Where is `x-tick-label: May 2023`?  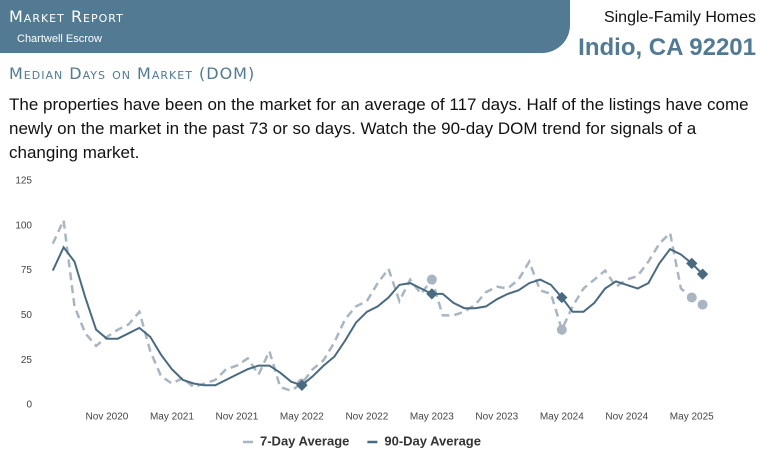
x-tick-label: May 2023 is located at coordinates (432, 417).